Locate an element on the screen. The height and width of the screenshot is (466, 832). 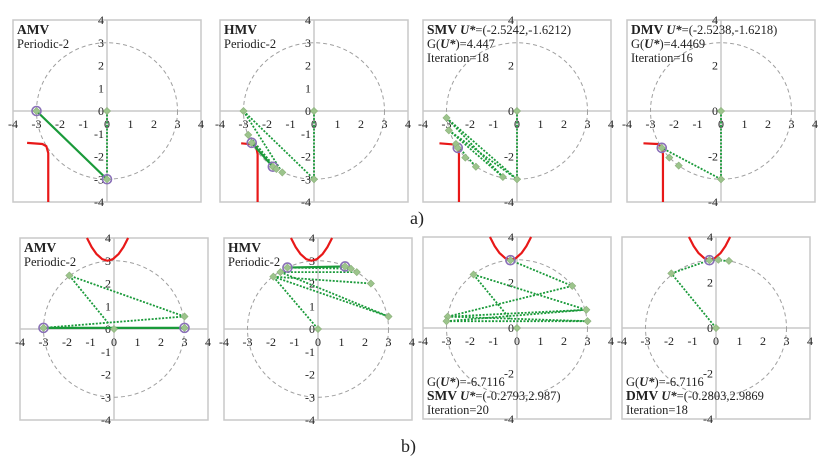
annotation-line: G(U*)=-6.7116 is located at coordinates (695, 382).